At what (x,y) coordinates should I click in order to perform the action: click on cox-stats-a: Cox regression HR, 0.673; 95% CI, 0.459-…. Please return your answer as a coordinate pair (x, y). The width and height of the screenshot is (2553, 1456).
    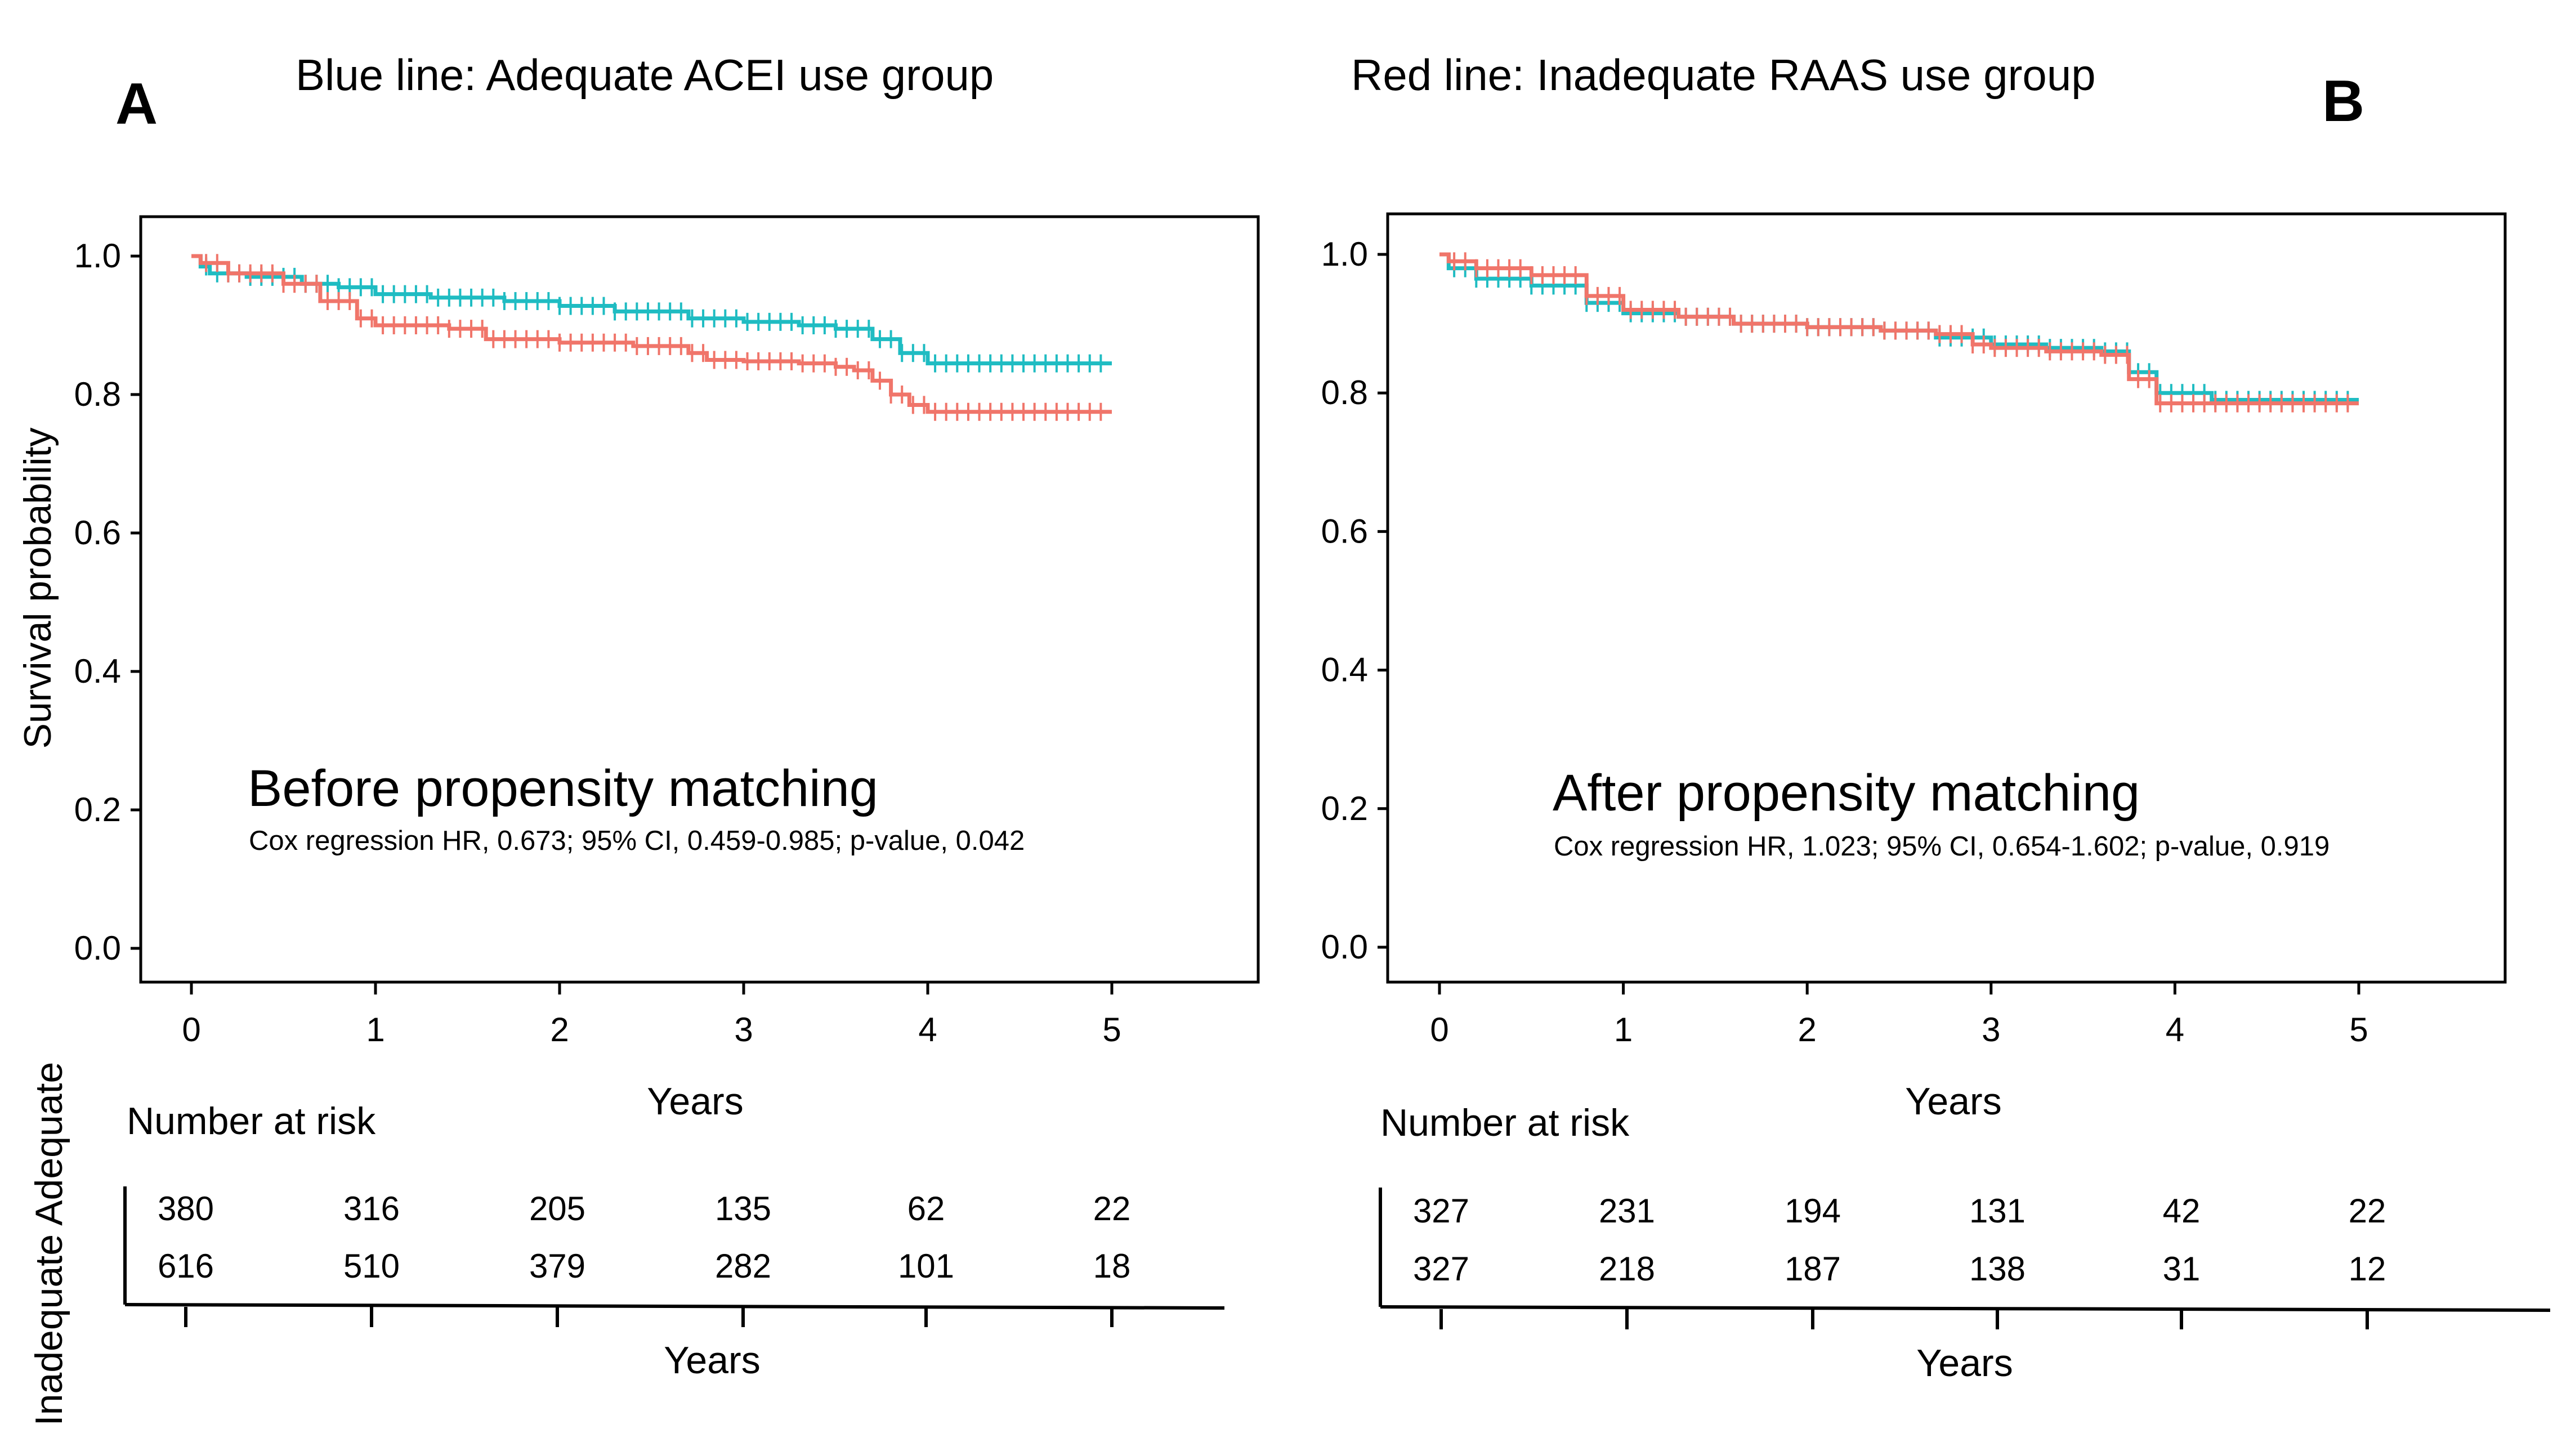
    Looking at the image, I should click on (637, 841).